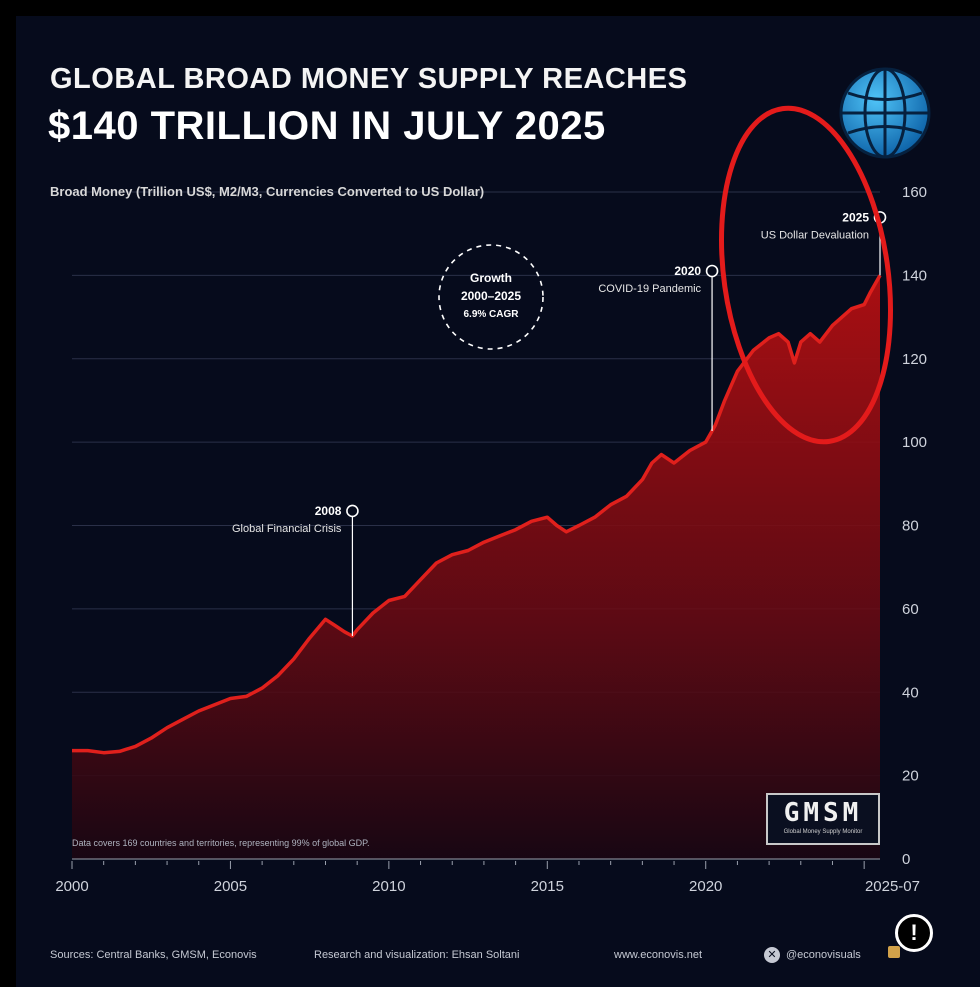 Image resolution: width=980 pixels, height=987 pixels. Describe the element at coordinates (910, 692) in the screenshot. I see `y-tick-label: 40` at that location.